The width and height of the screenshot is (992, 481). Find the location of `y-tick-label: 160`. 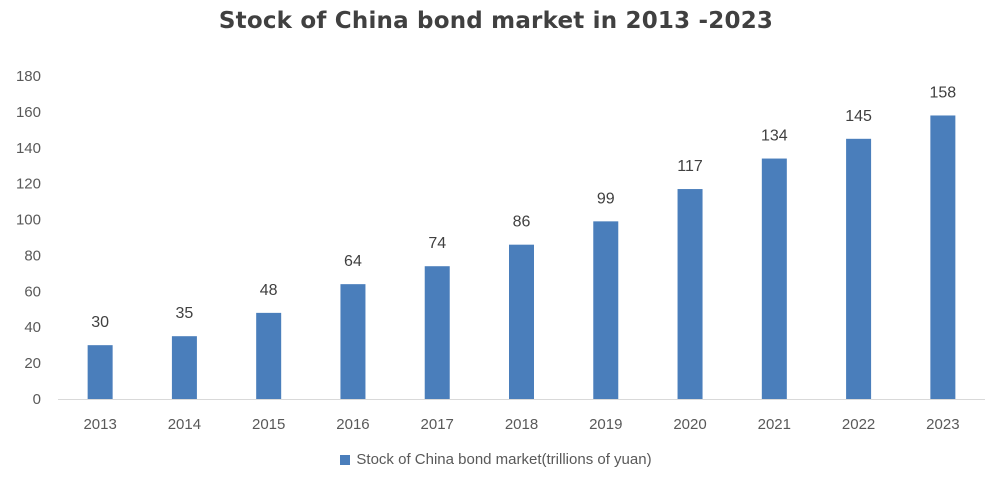

y-tick-label: 160 is located at coordinates (28, 112).